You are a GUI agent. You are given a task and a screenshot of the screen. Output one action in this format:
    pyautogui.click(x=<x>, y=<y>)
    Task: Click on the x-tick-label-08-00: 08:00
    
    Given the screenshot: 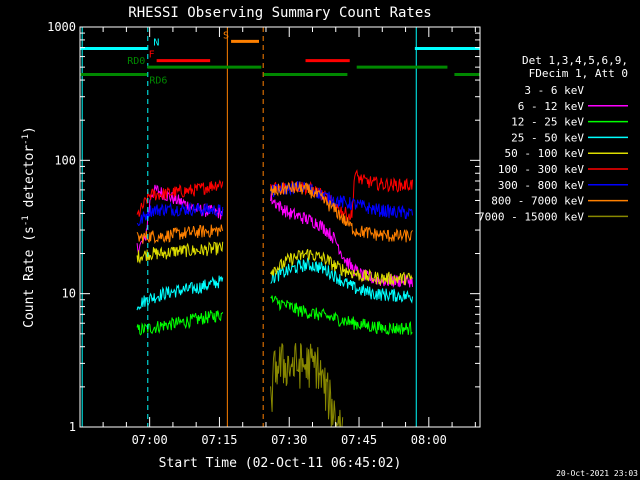 What is the action you would take?
    pyautogui.click(x=429, y=440)
    